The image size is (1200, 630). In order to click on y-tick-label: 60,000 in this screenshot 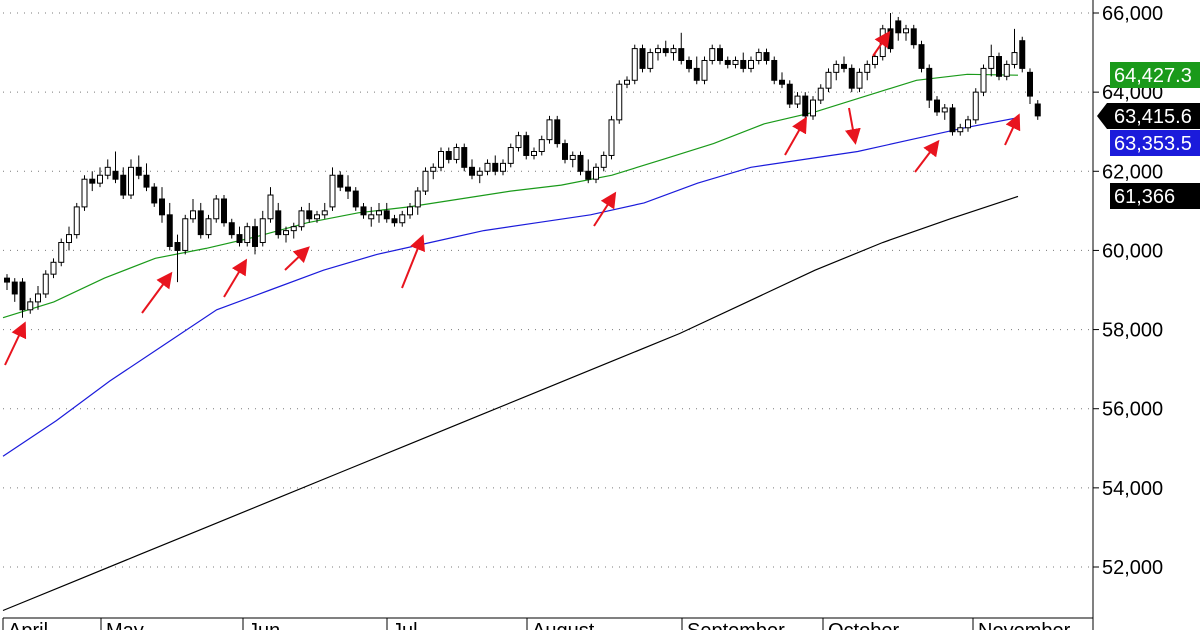, I will do `click(1132, 251)`.